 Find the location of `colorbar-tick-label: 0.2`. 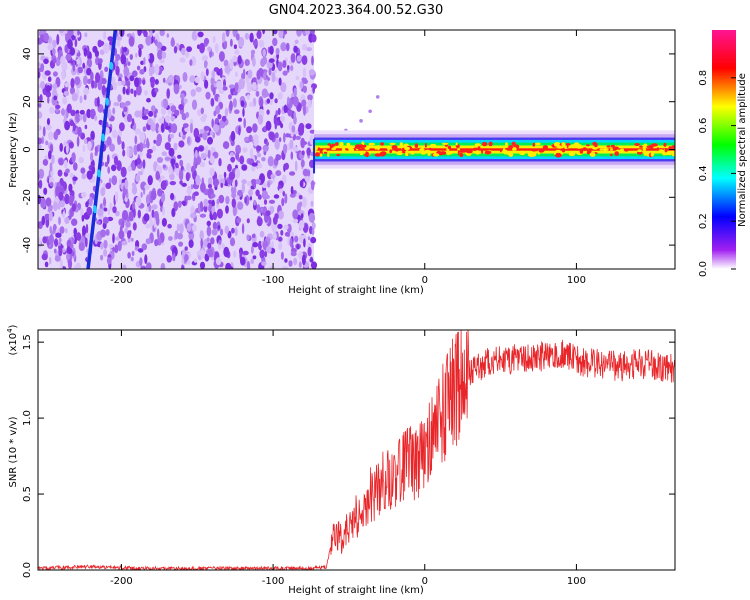

colorbar-tick-label: 0.2 is located at coordinates (703, 221).